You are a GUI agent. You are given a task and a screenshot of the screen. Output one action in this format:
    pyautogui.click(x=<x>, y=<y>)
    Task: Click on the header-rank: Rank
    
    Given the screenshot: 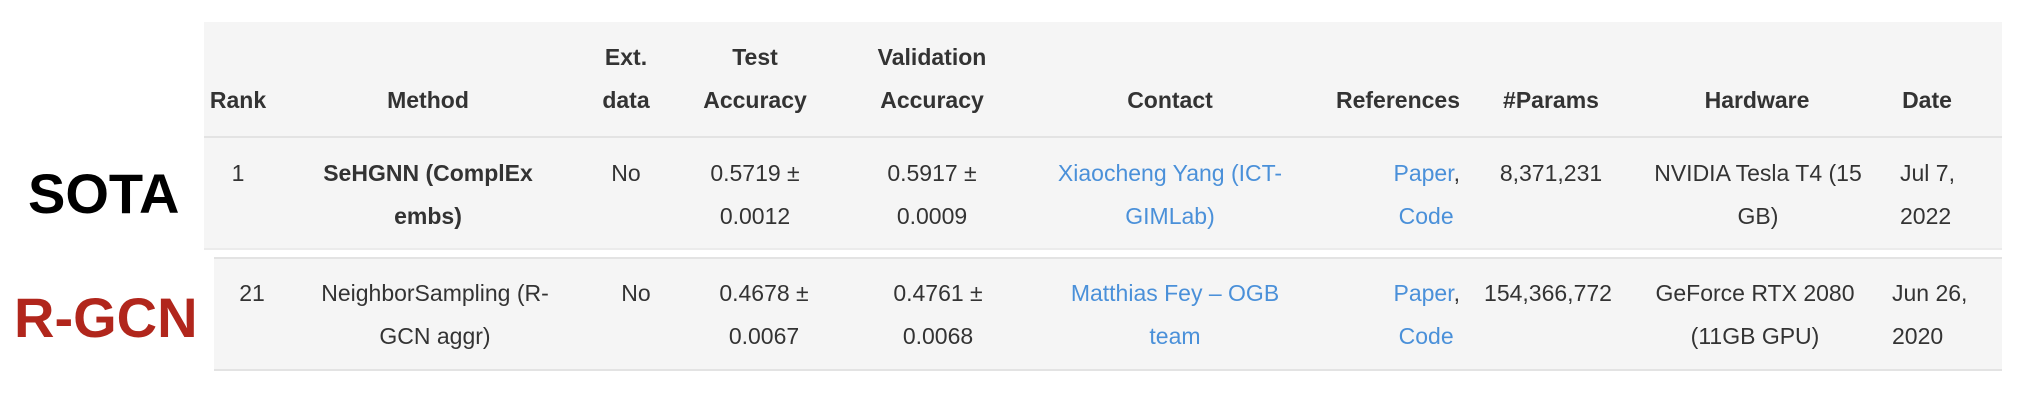 What is the action you would take?
    pyautogui.click(x=238, y=100)
    